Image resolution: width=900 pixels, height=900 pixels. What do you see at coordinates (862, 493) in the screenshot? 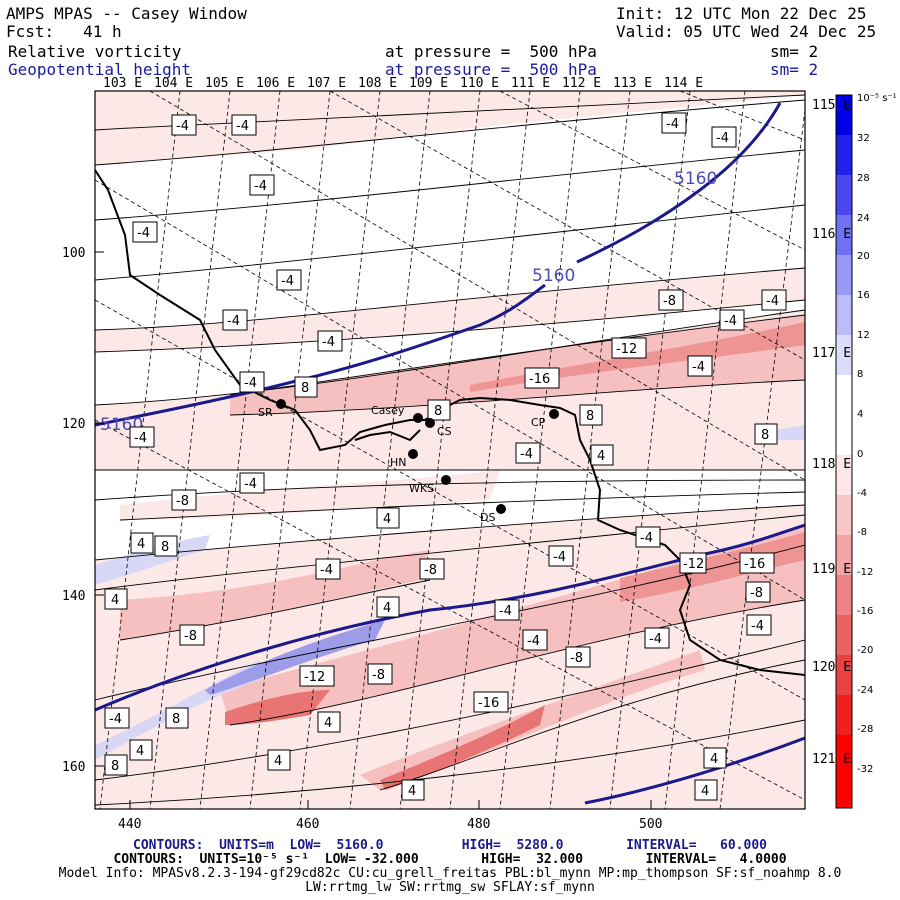
I see `colorbar-tick: -4` at bounding box center [862, 493].